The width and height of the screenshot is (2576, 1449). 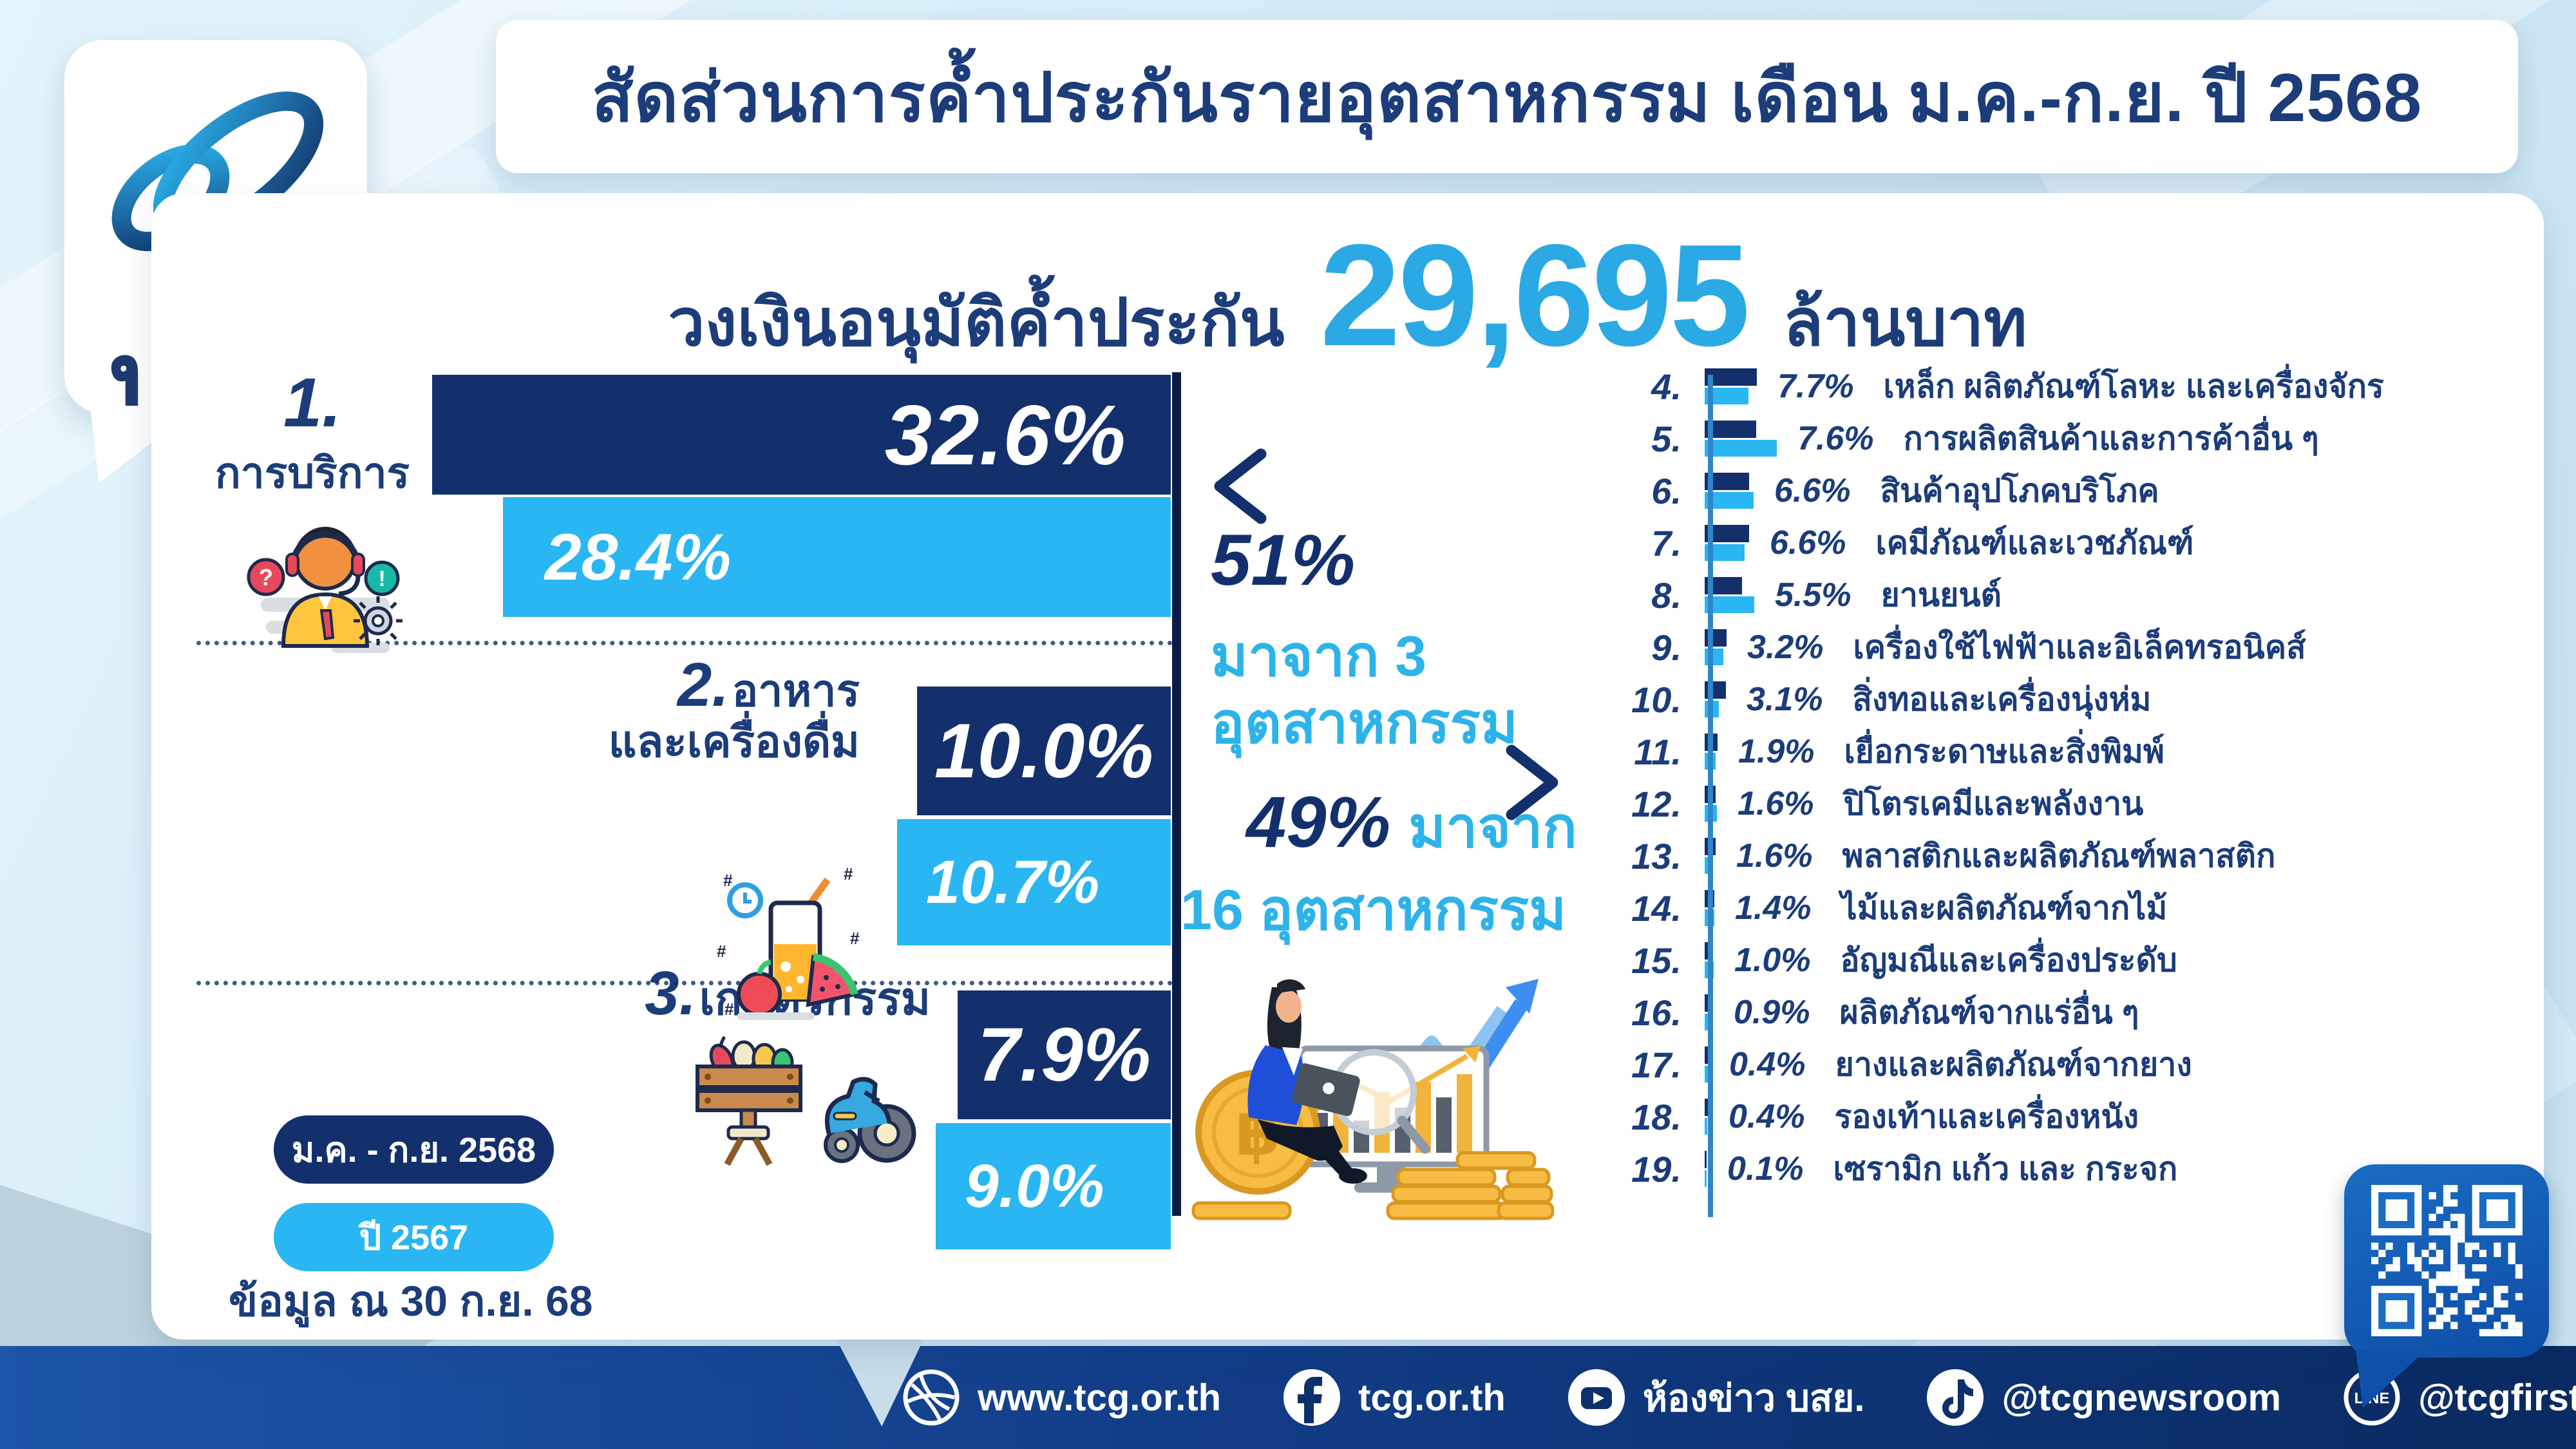 I want to click on data-asof-note: ข้อมูล ณ 30 ก.ย. 68, so click(x=411, y=1301).